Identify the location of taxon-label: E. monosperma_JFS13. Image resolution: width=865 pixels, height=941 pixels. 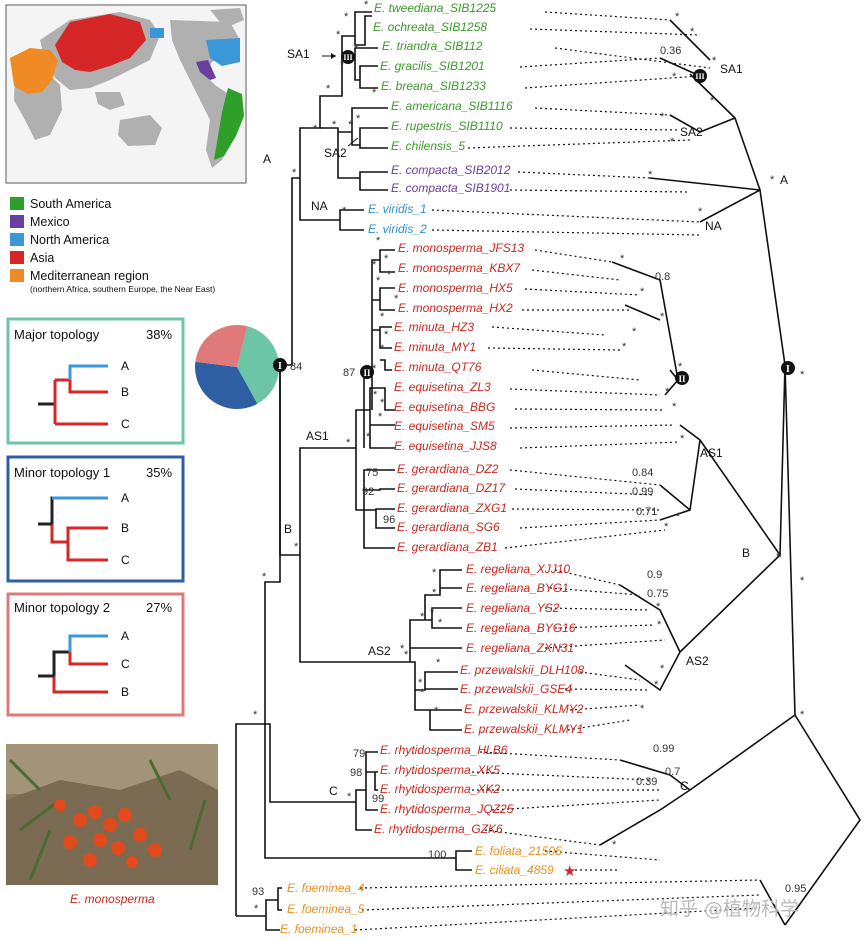
(461, 248).